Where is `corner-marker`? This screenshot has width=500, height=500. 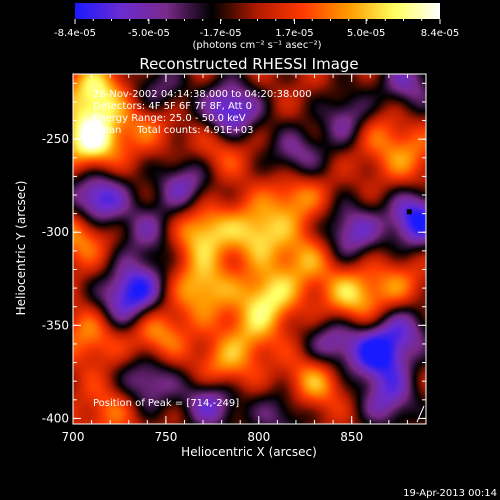 corner-marker is located at coordinates (420, 414).